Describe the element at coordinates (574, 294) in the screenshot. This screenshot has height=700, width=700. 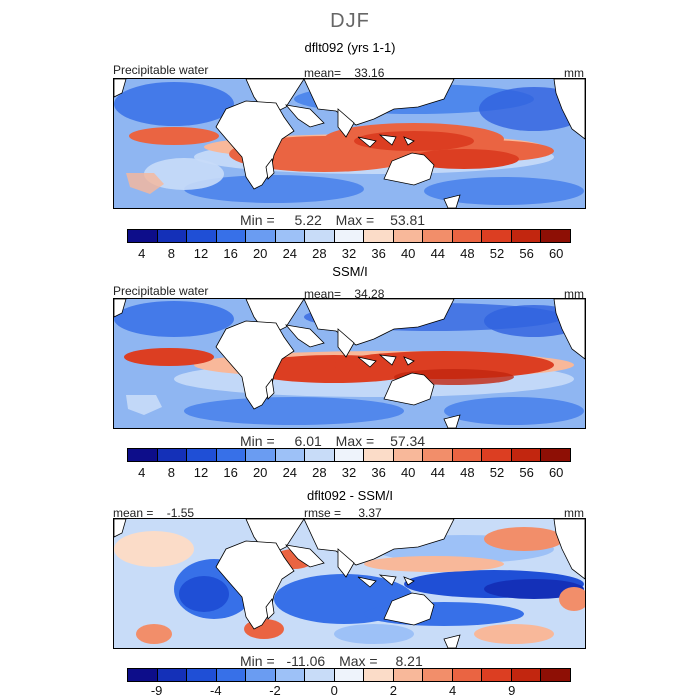
I see `panel2-units: mm` at that location.